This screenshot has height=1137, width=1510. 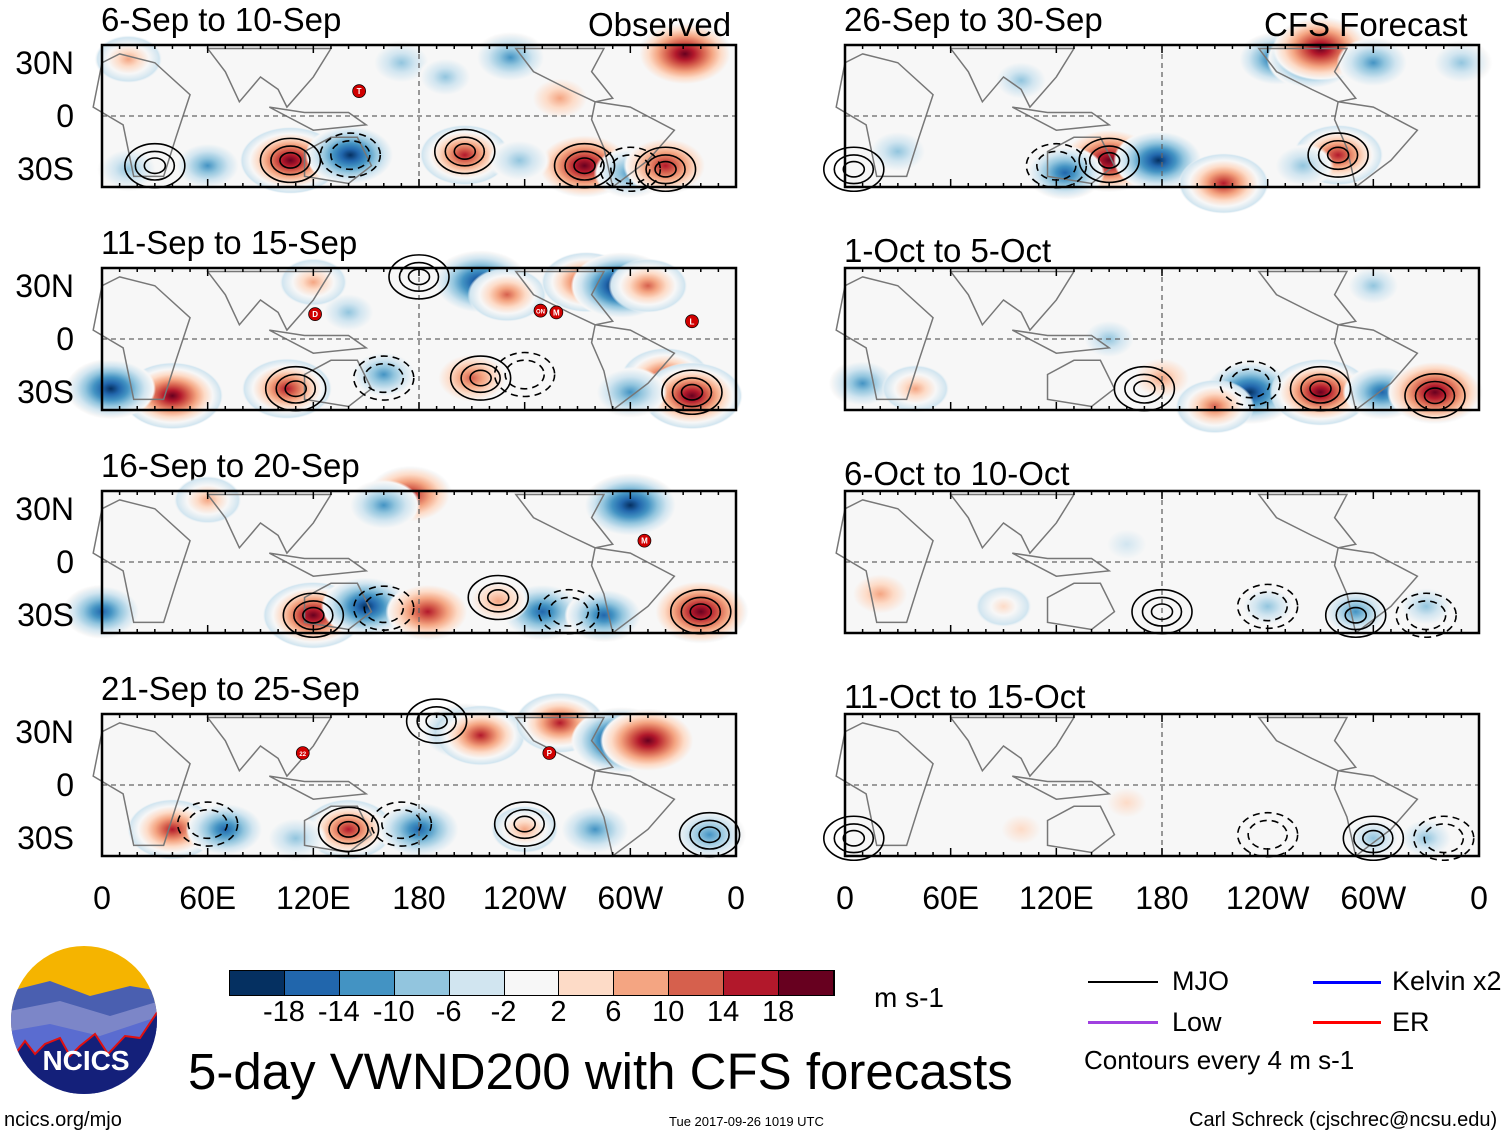 What do you see at coordinates (419, 776) in the screenshot?
I see `map-panel: 22 P` at bounding box center [419, 776].